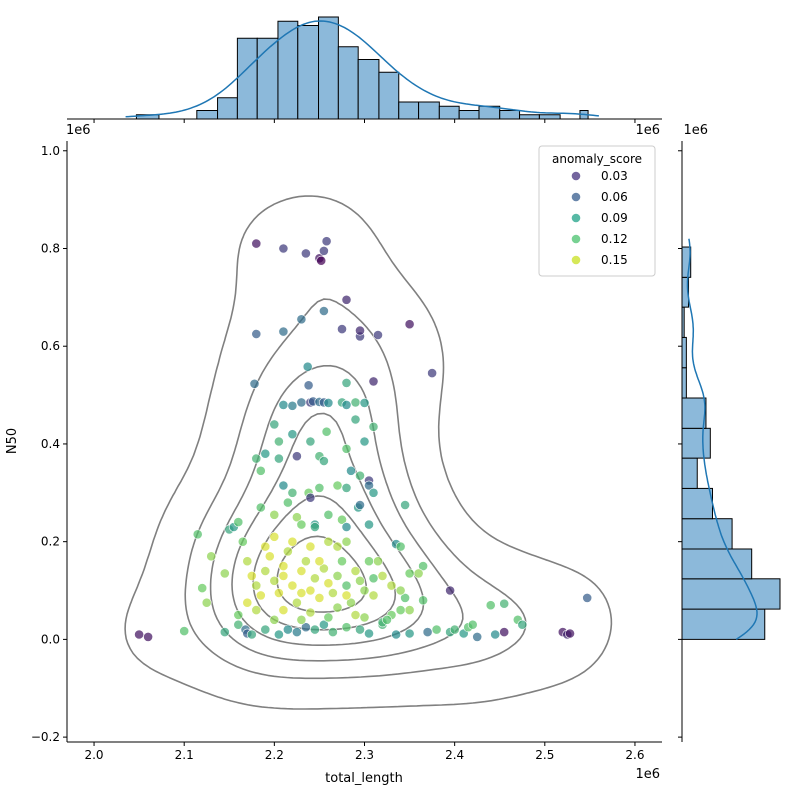 The width and height of the screenshot is (800, 800). What do you see at coordinates (364, 755) in the screenshot?
I see `x-tick-label: 2.3` at bounding box center [364, 755].